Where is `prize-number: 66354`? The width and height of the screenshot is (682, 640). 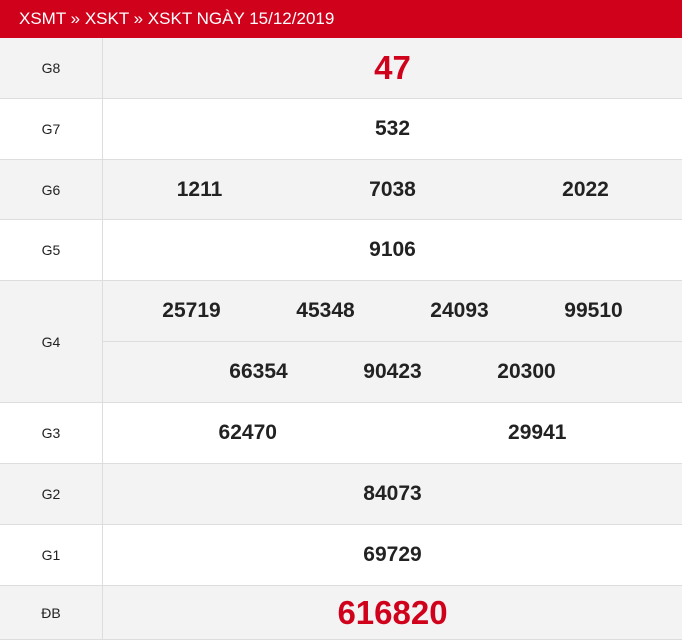 prize-number: 66354 is located at coordinates (258, 371).